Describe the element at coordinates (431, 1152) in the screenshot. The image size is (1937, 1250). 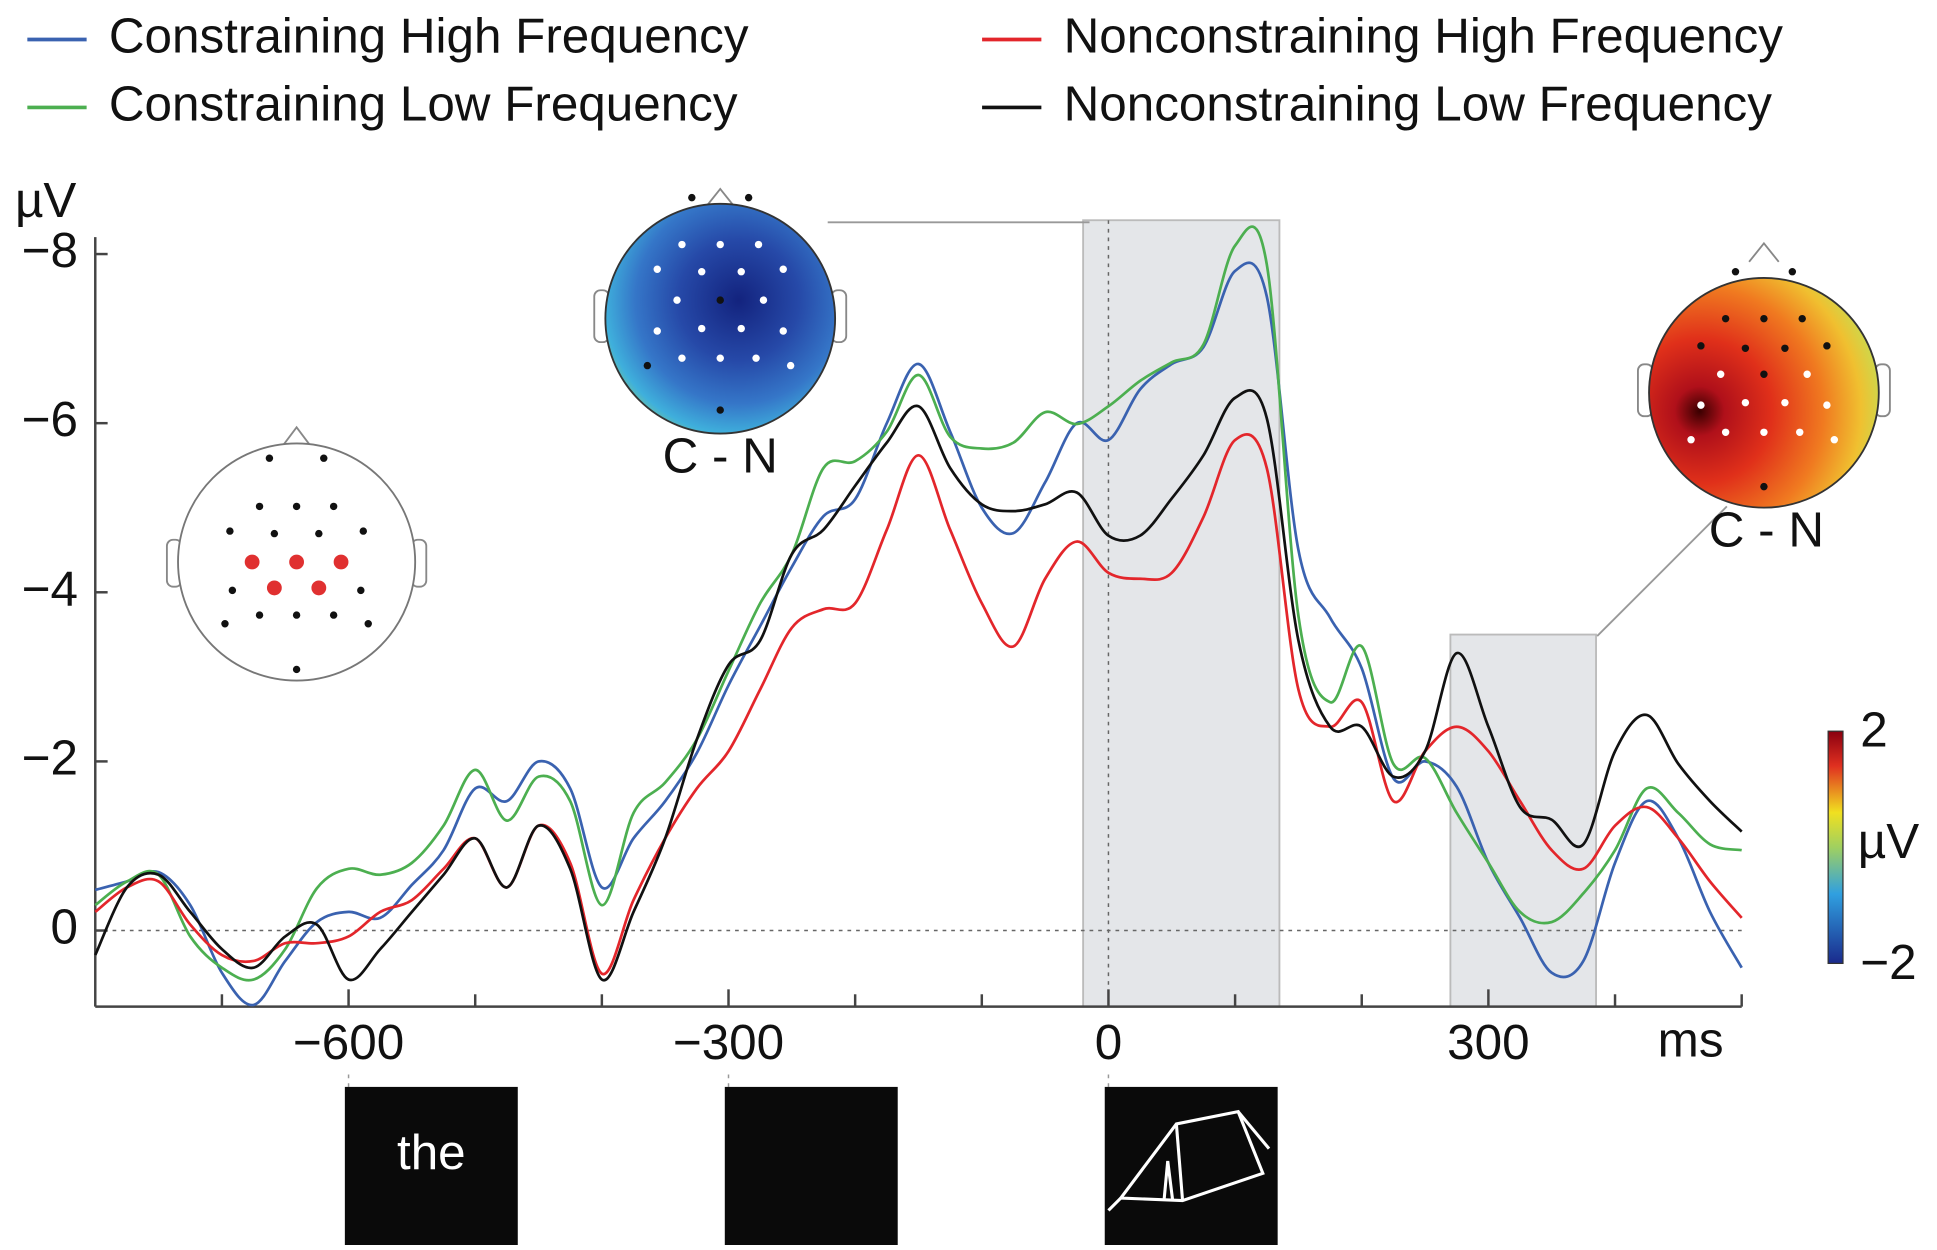
I see `stimulus-word: the` at that location.